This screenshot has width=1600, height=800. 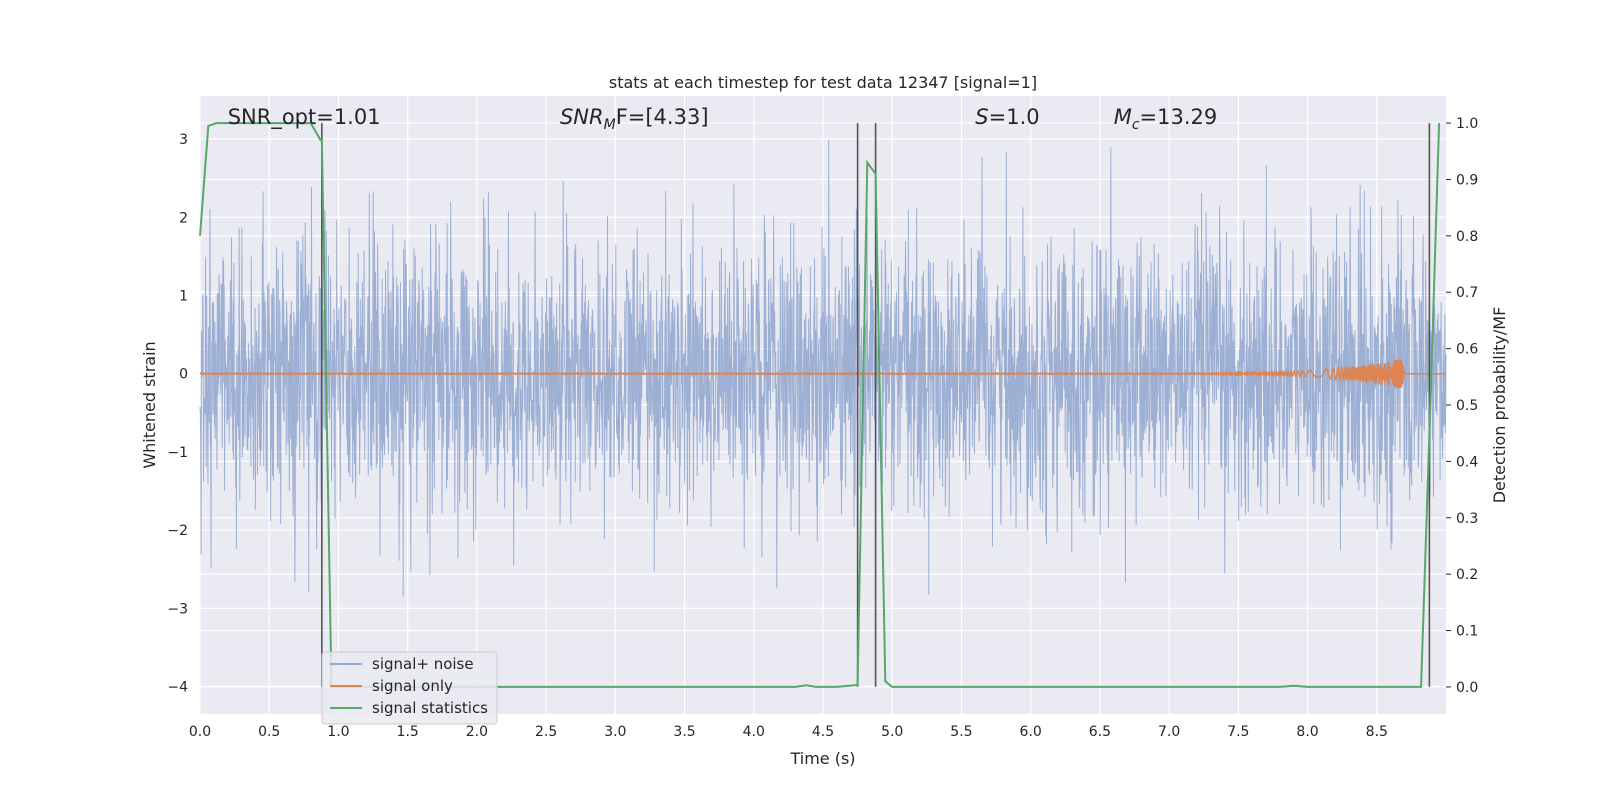 I want to click on x-tick-label: 4.5, so click(x=823, y=732).